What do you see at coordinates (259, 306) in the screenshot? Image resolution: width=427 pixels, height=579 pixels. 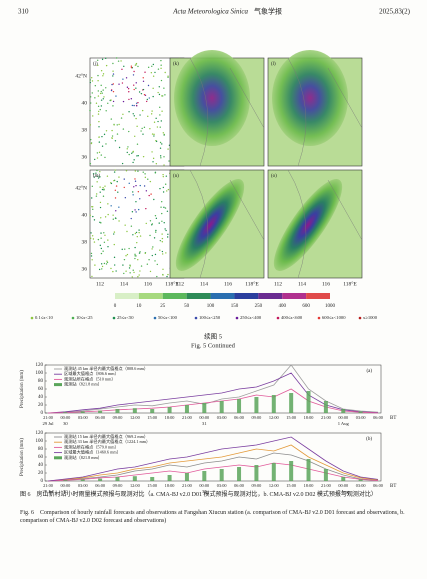 I see `colorbar-tick: 250` at bounding box center [259, 306].